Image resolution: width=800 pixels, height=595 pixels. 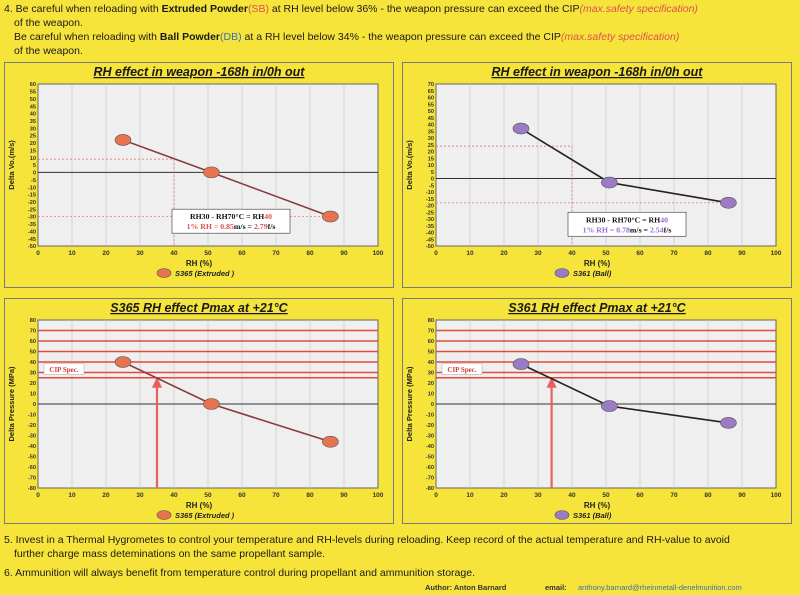 What do you see at coordinates (556, 587) in the screenshot?
I see `email-label: email:` at bounding box center [556, 587].